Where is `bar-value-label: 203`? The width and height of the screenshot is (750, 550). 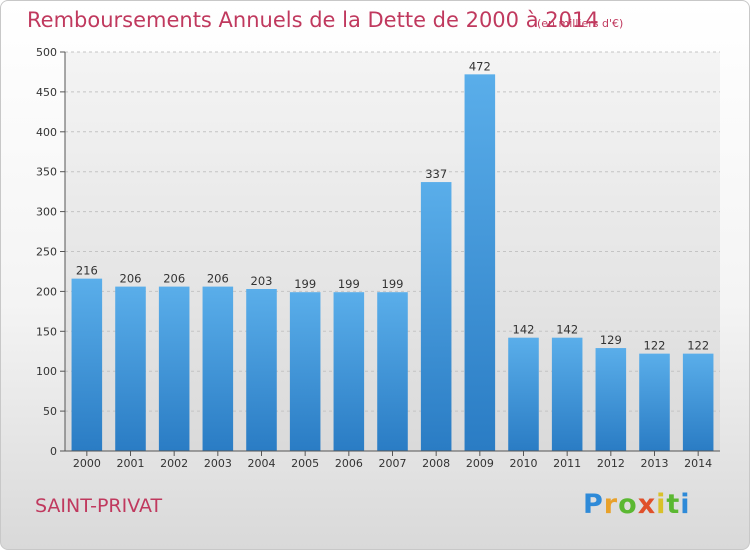
bar-value-label: 203 is located at coordinates (262, 281).